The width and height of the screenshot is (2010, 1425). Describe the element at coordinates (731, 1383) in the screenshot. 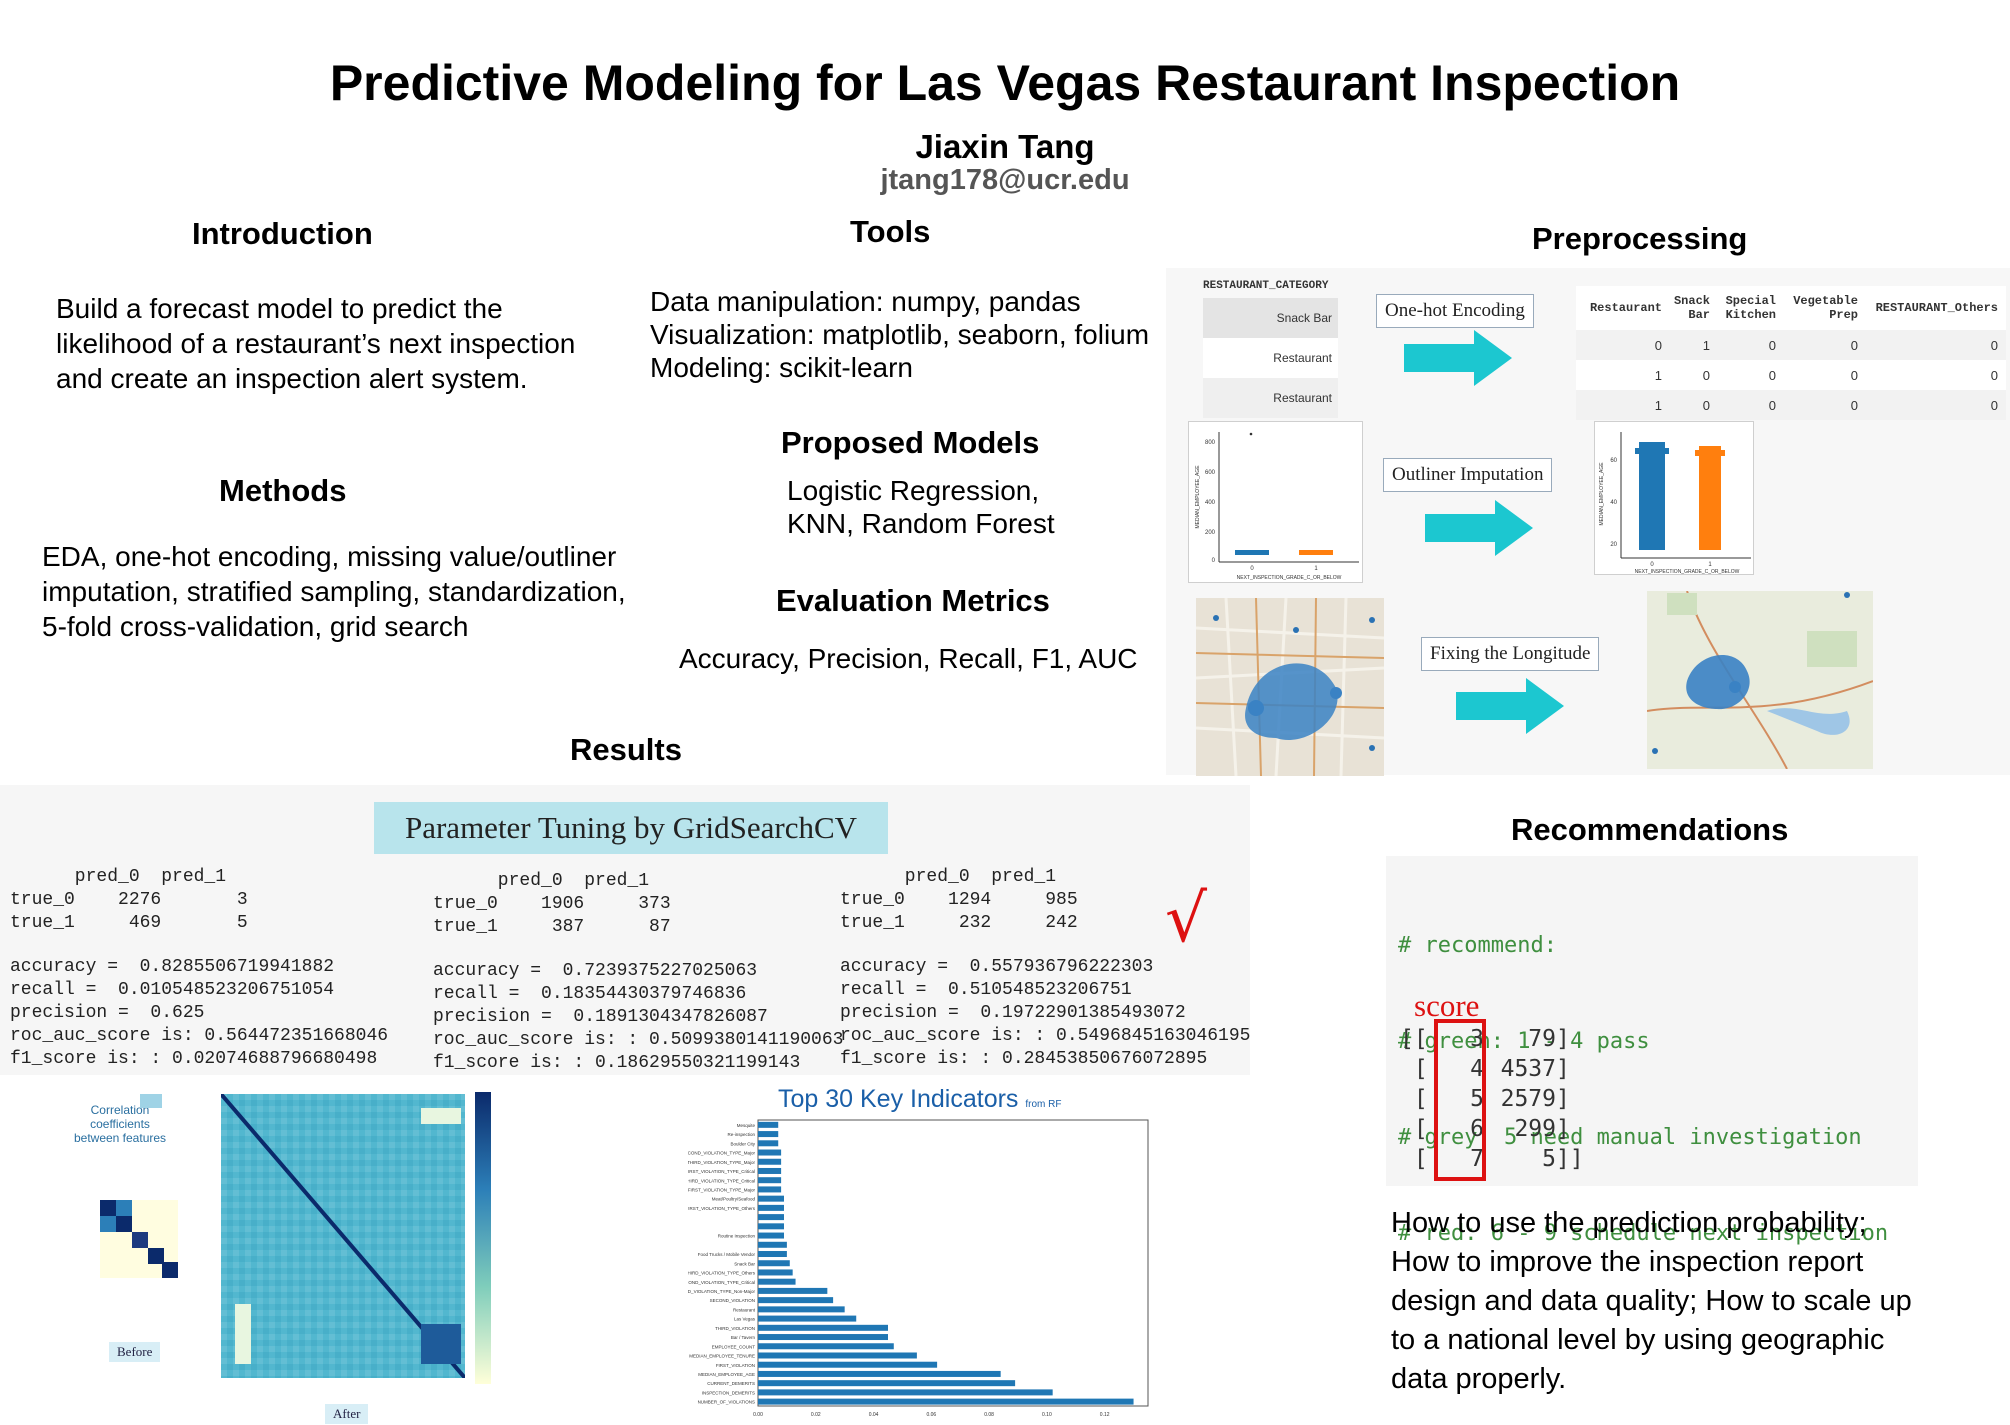

I see `bar-label: CURRENT_DEMERITS` at that location.